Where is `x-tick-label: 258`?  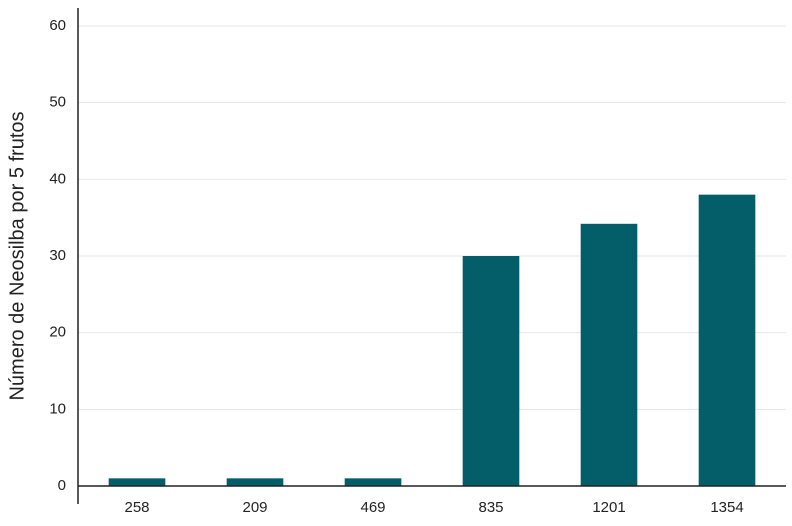
x-tick-label: 258 is located at coordinates (136, 507).